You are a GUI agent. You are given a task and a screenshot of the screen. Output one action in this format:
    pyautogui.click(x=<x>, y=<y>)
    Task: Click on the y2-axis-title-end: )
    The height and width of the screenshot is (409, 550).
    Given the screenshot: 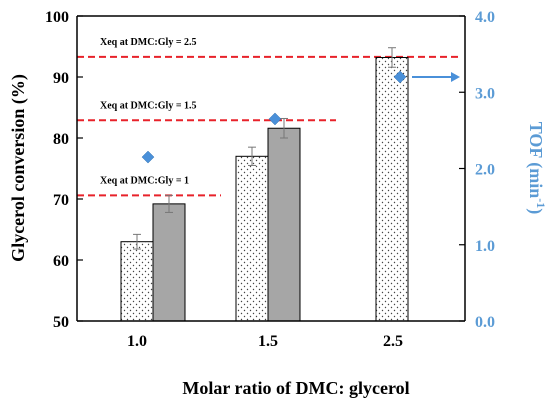 What is the action you would take?
    pyautogui.click(x=535, y=211)
    